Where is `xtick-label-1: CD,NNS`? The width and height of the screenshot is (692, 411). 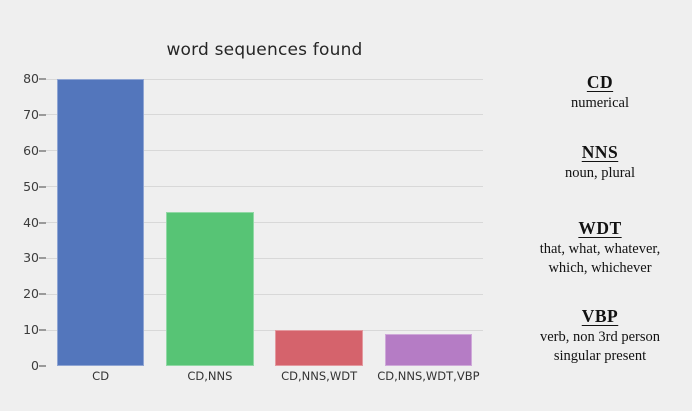 xtick-label-1: CD,NNS is located at coordinates (210, 376).